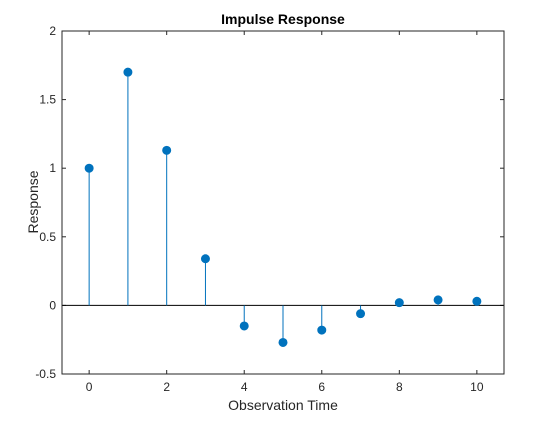  I want to click on y-tick-label: 1, so click(52, 168).